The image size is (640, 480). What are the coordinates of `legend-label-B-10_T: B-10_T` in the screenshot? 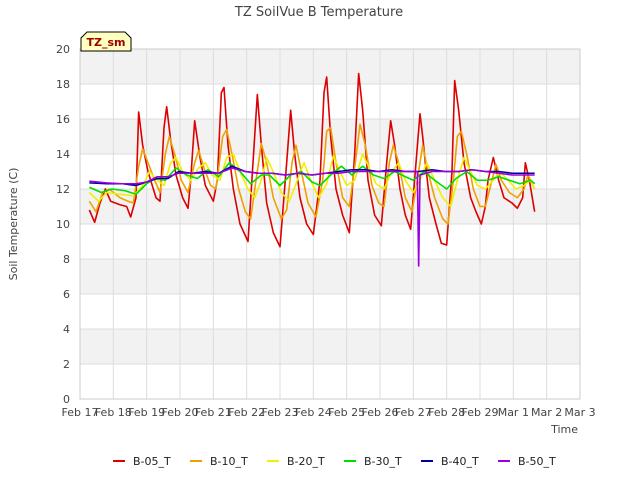 It's located at (229, 461).